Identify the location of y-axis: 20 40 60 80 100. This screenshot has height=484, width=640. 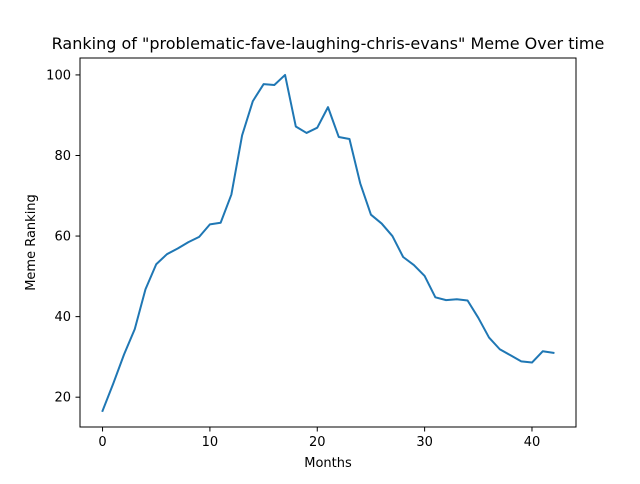
(63, 237).